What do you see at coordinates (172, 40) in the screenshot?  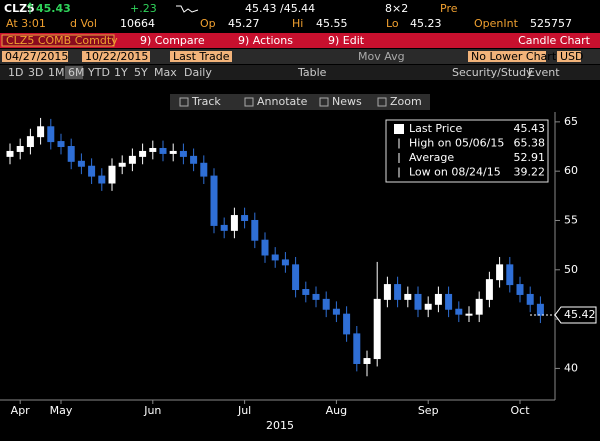 I see `compare-menu: 9) Compare` at bounding box center [172, 40].